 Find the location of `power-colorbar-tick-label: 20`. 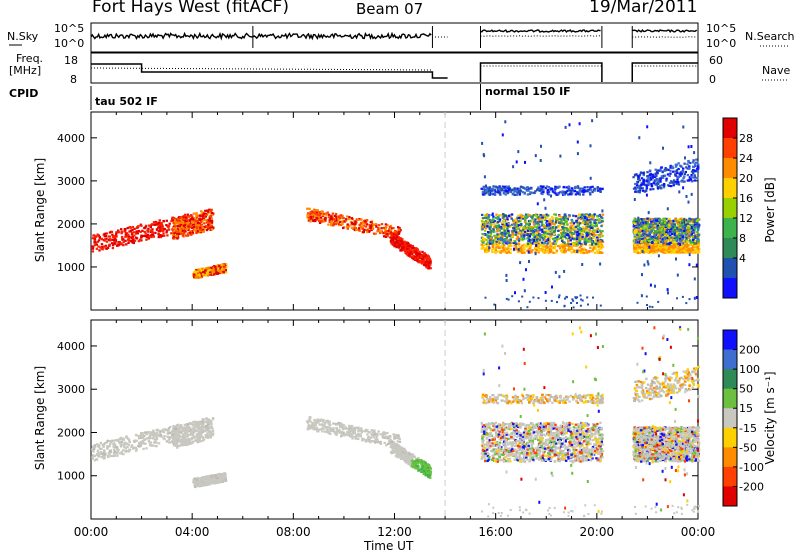

power-colorbar-tick-label: 20 is located at coordinates (746, 178).